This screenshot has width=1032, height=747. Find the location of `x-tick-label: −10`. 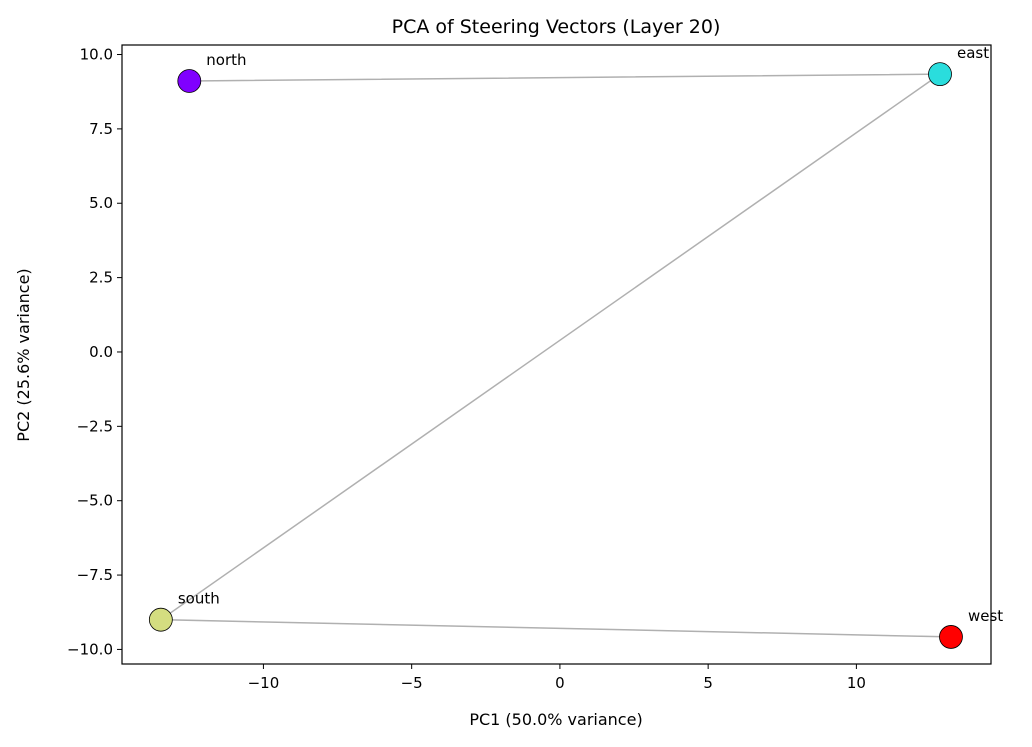

x-tick-label: −10 is located at coordinates (264, 683).